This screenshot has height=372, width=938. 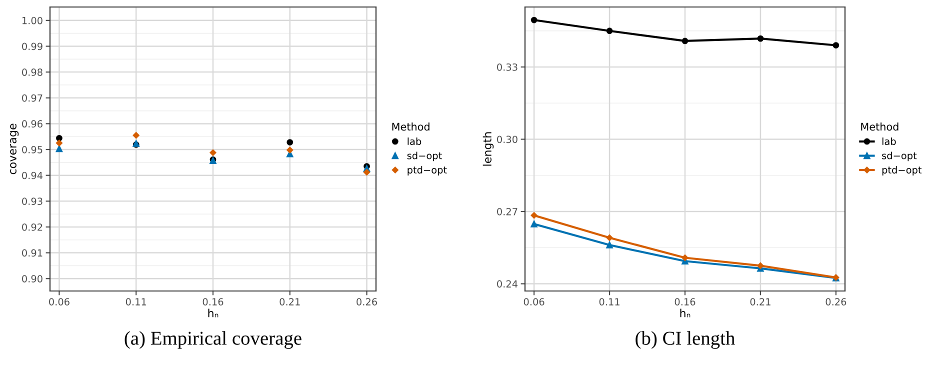 What do you see at coordinates (32, 278) in the screenshot?
I see `y-tick-label: 0.90` at bounding box center [32, 278].